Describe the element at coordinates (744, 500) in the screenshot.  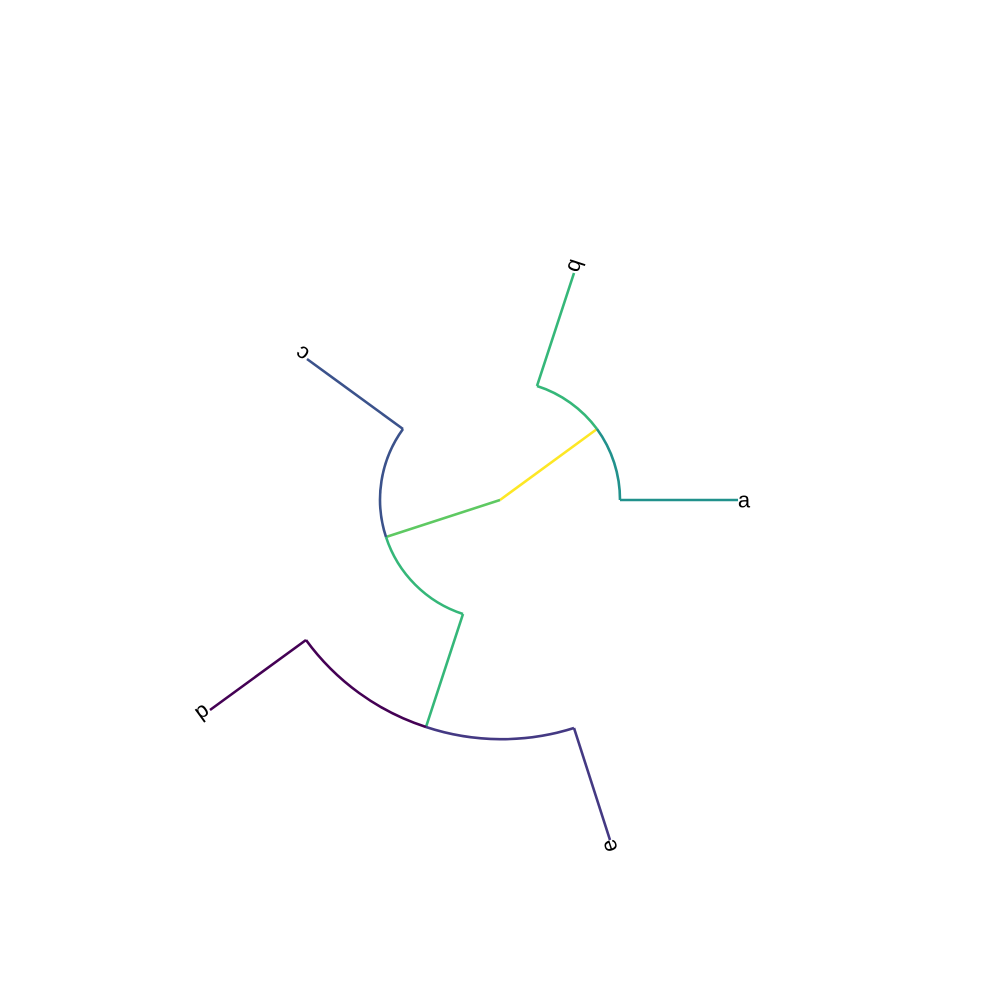
I see `tip-label-a: a` at that location.